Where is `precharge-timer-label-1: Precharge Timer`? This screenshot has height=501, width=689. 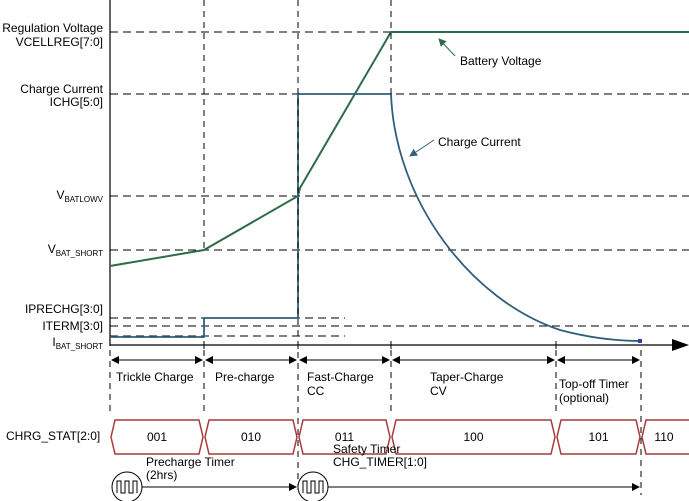
precharge-timer-label-1: Precharge Timer is located at coordinates (190, 462).